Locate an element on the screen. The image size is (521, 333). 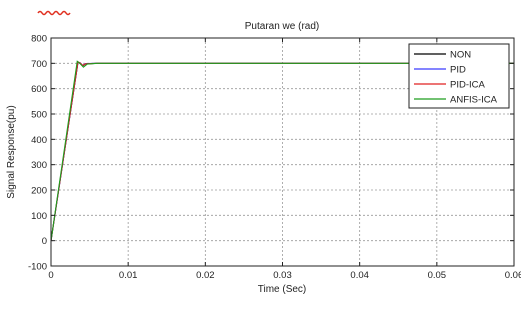
y-tick-label: 700 is located at coordinates (39, 64).